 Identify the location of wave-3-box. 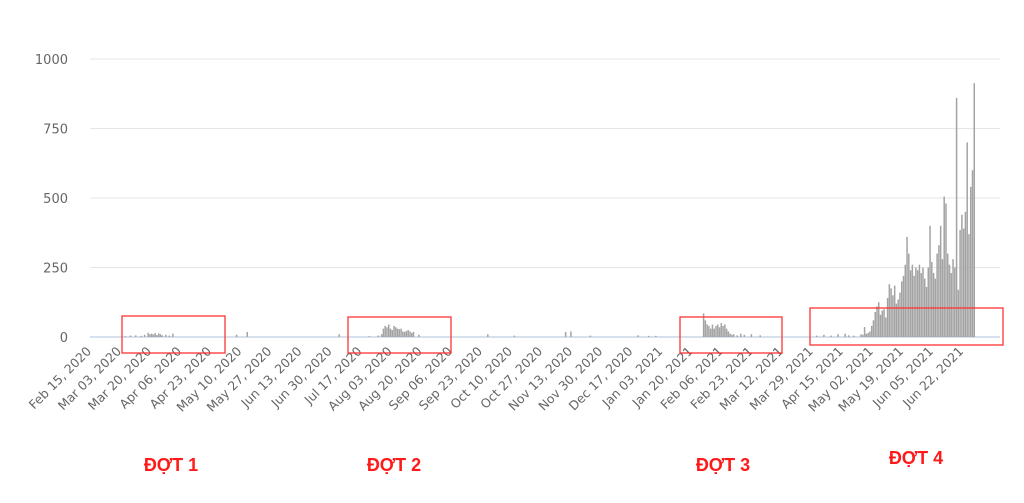
(731, 335).